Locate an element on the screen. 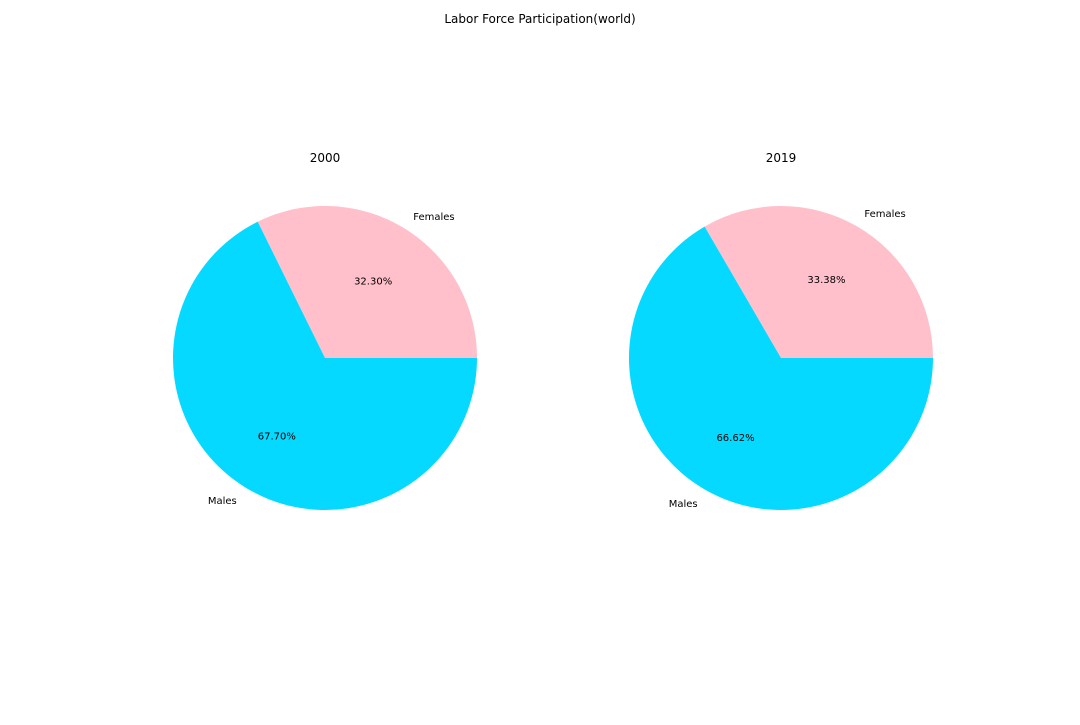 The width and height of the screenshot is (1080, 725). pie-chart-2019: 2019 Females 33.38% Males 66.62% is located at coordinates (781, 331).